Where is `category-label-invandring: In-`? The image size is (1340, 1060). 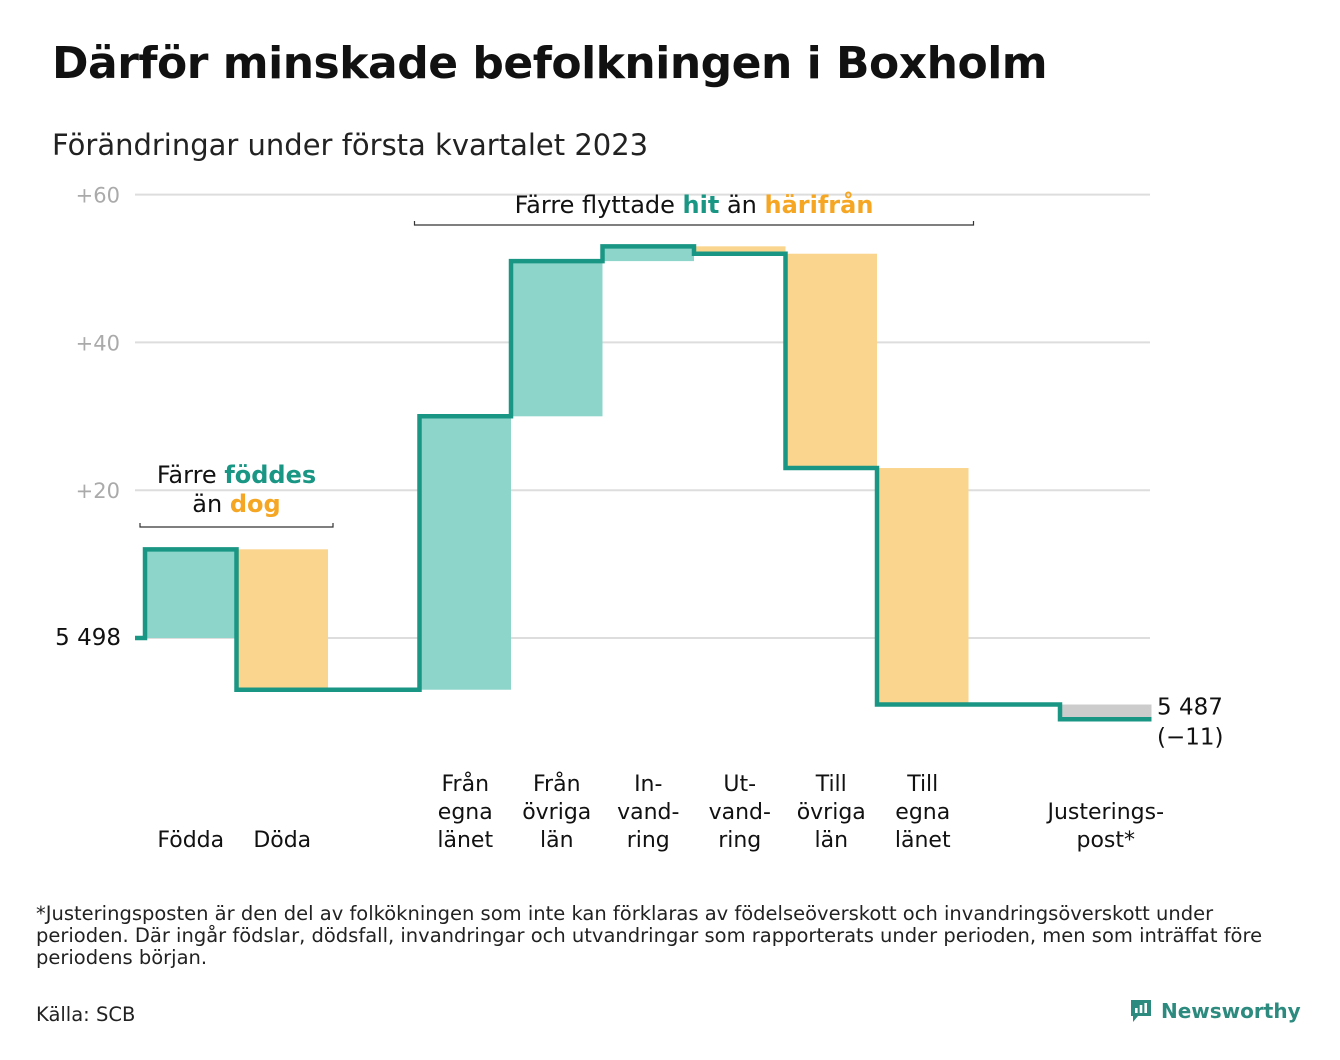 category-label-invandring: In- is located at coordinates (648, 784).